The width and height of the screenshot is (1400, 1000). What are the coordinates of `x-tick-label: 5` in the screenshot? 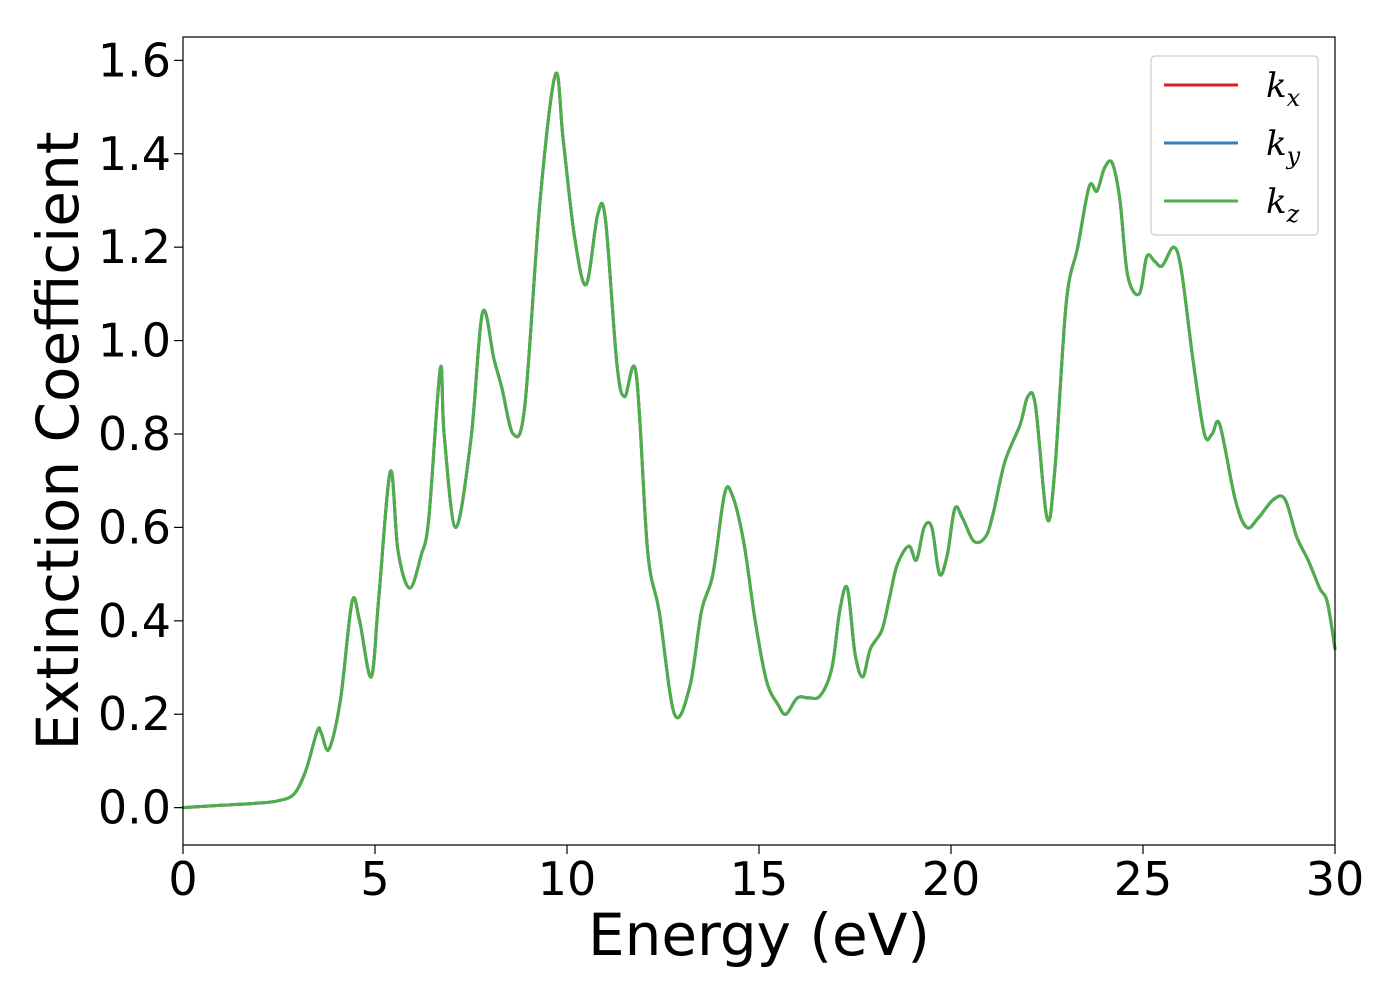 It's located at (374, 879).